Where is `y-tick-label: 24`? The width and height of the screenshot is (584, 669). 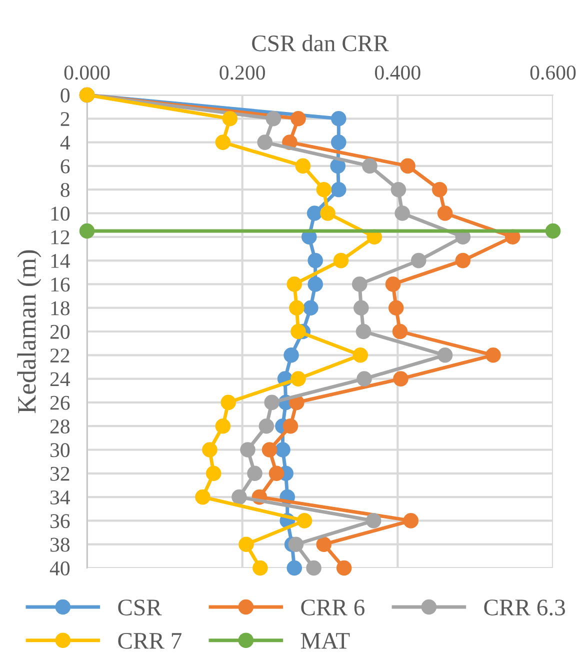
y-tick-label: 24 is located at coordinates (60, 379).